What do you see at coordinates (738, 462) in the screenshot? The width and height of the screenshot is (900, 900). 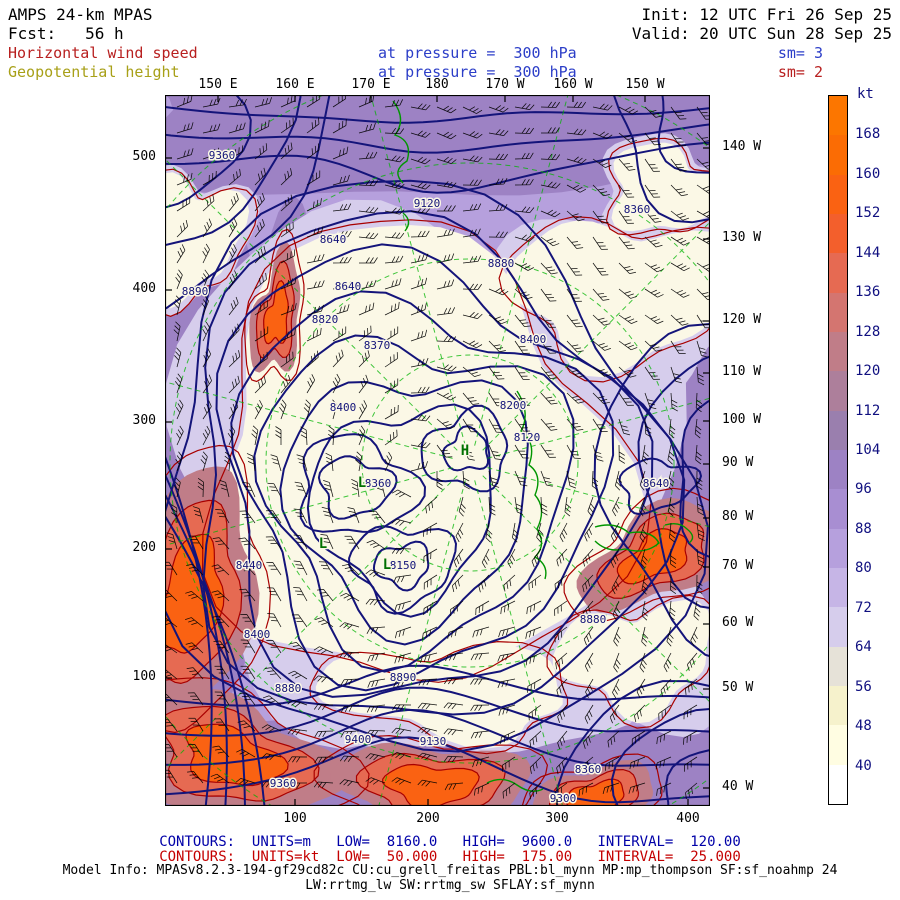 I see `right-axis-label: 90 W` at bounding box center [738, 462].